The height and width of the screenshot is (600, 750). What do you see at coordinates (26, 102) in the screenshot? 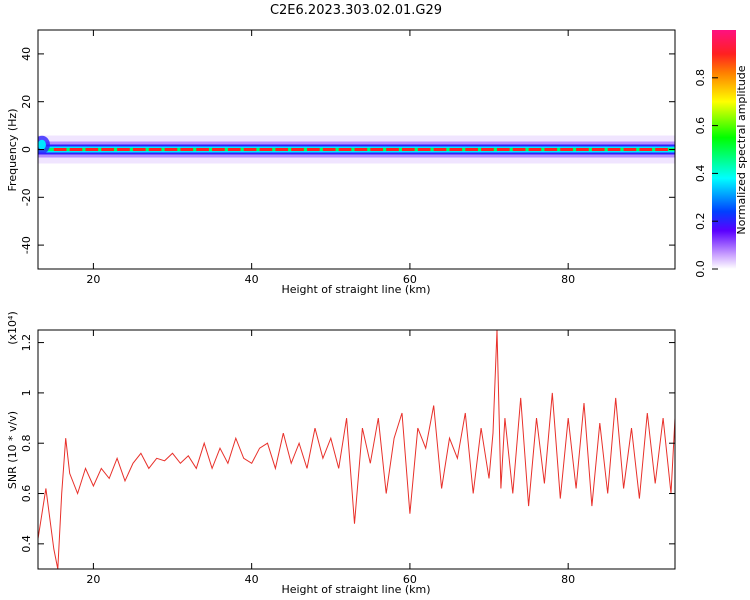
I see `spectrogram-y-tick-label-3: 20` at bounding box center [26, 102].